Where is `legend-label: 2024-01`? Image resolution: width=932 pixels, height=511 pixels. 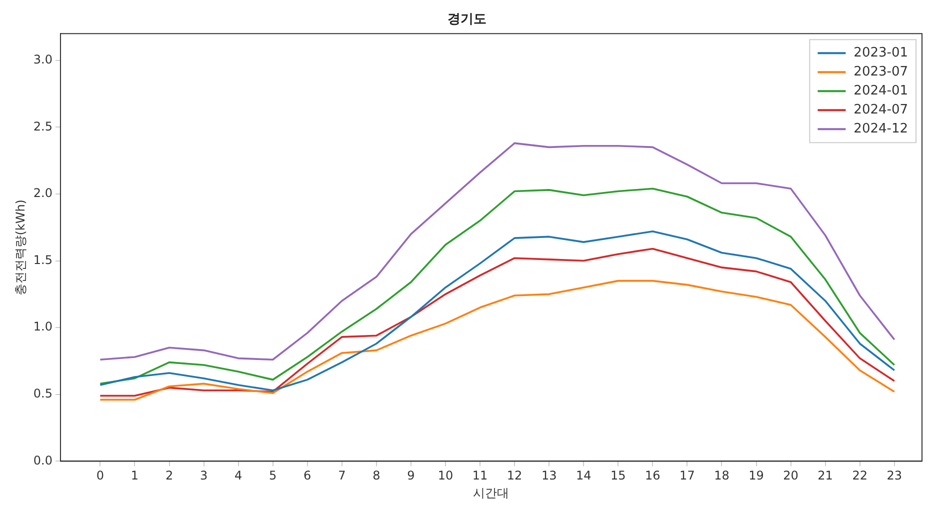 legend-label: 2024-01 is located at coordinates (881, 90).